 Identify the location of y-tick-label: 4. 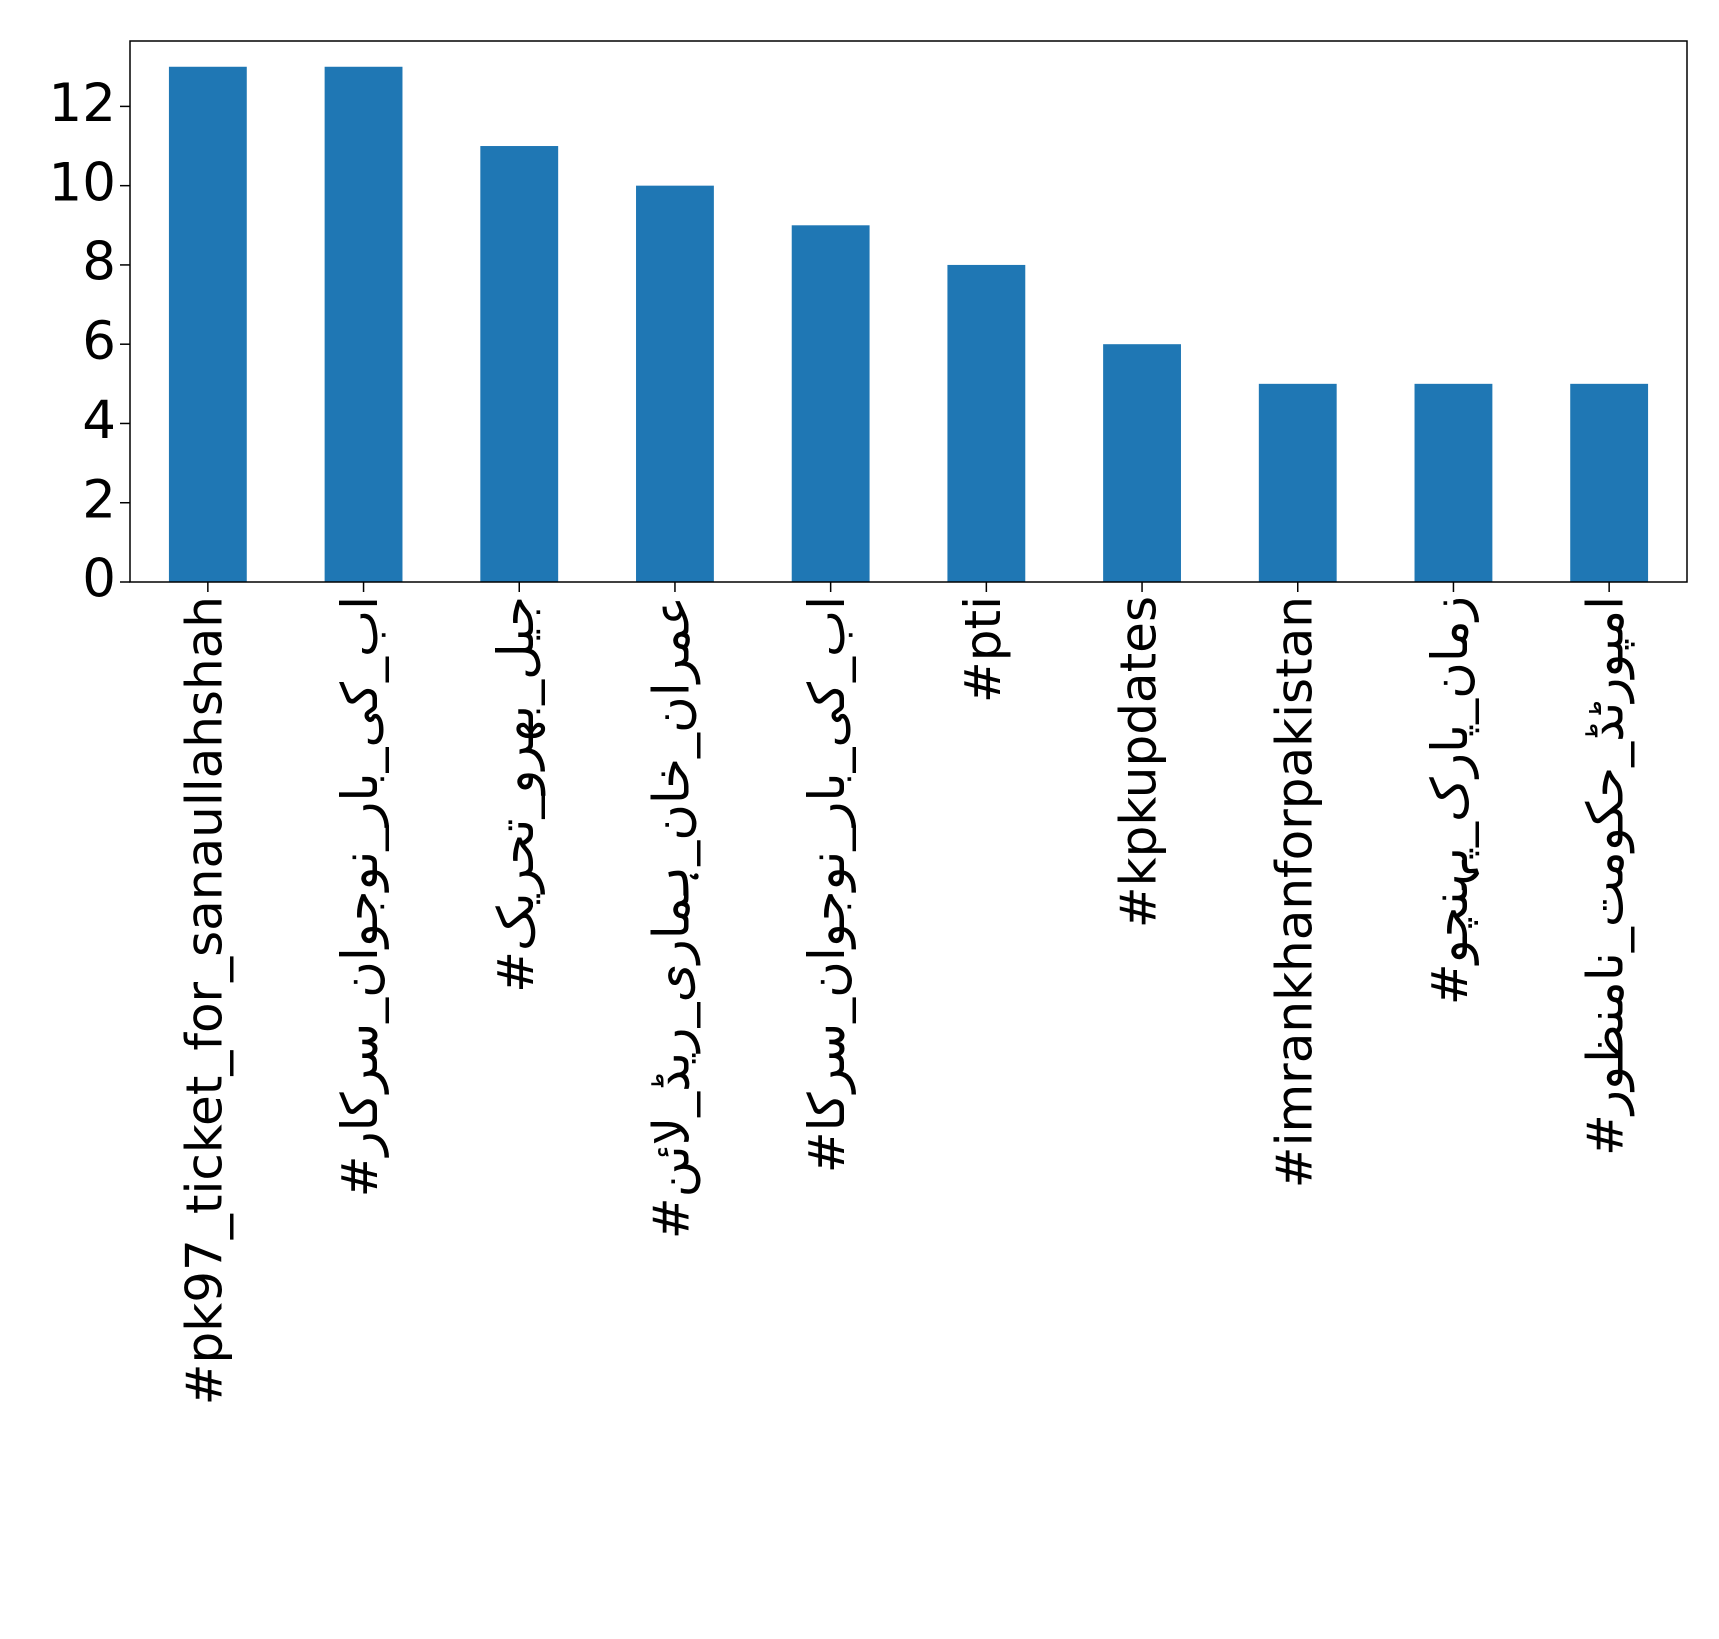
(99, 420).